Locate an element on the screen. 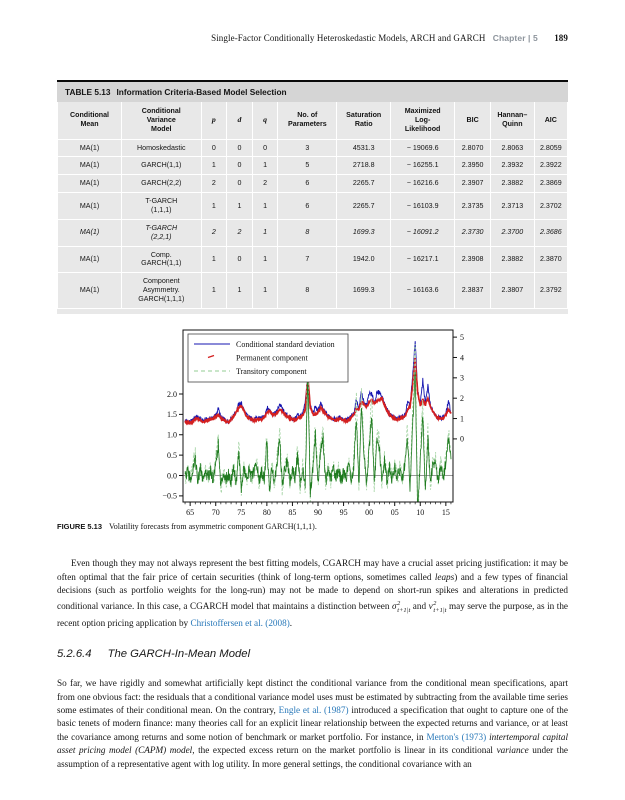 This screenshot has height=800, width=625. table-cell: 2.3837 is located at coordinates (473, 290).